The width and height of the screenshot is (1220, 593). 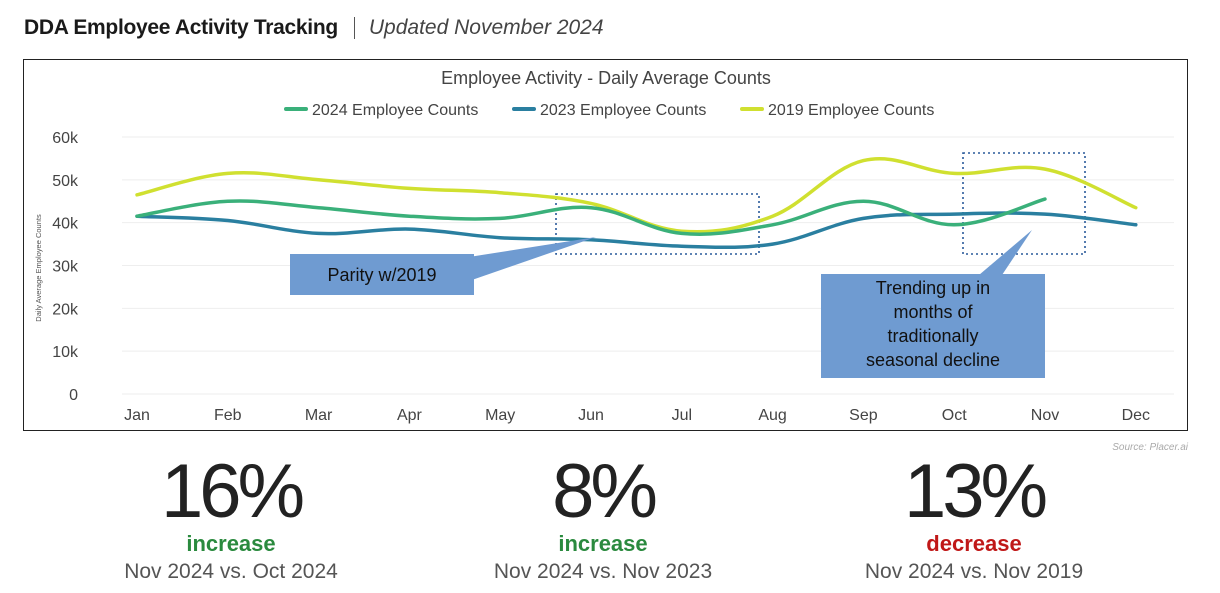 I want to click on source-note: Source: Placer.ai, so click(x=1150, y=447).